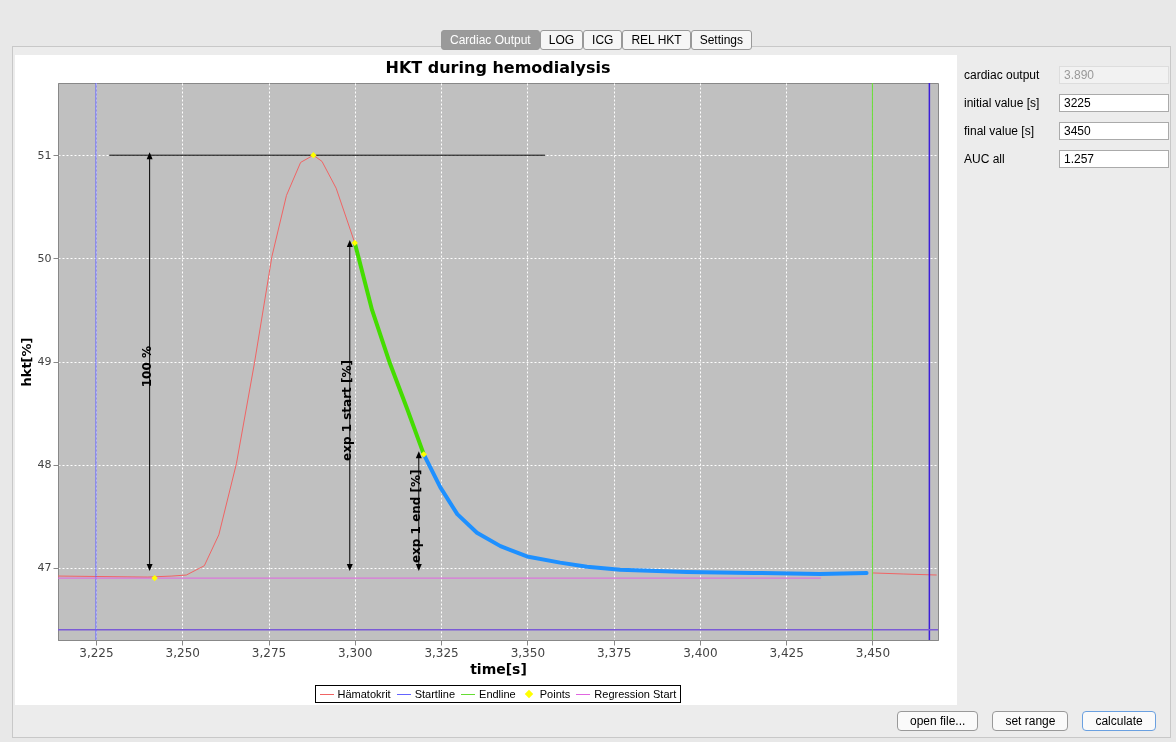  I want to click on y-tick-label: 51, so click(44, 155).